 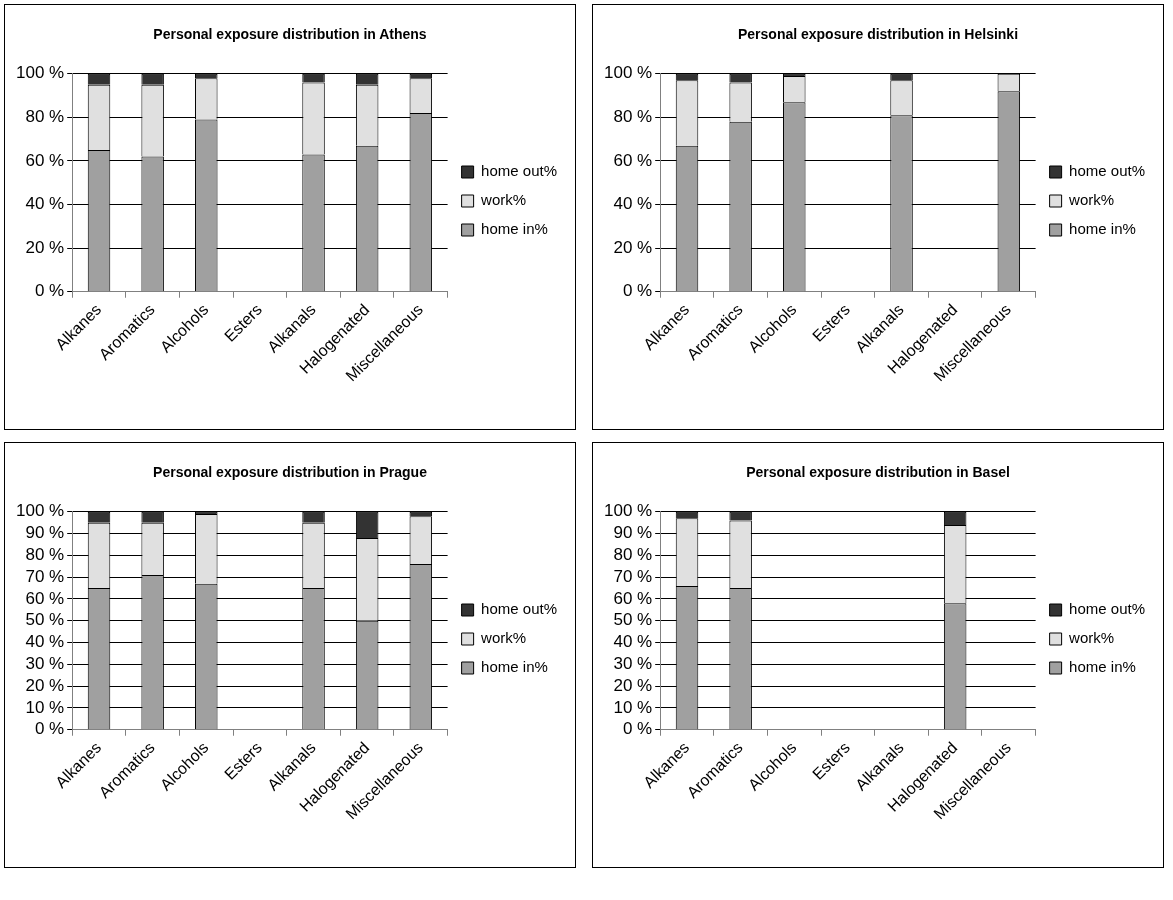 I want to click on chart-title: Personal exposure distribution in Basel, so click(x=878, y=472).